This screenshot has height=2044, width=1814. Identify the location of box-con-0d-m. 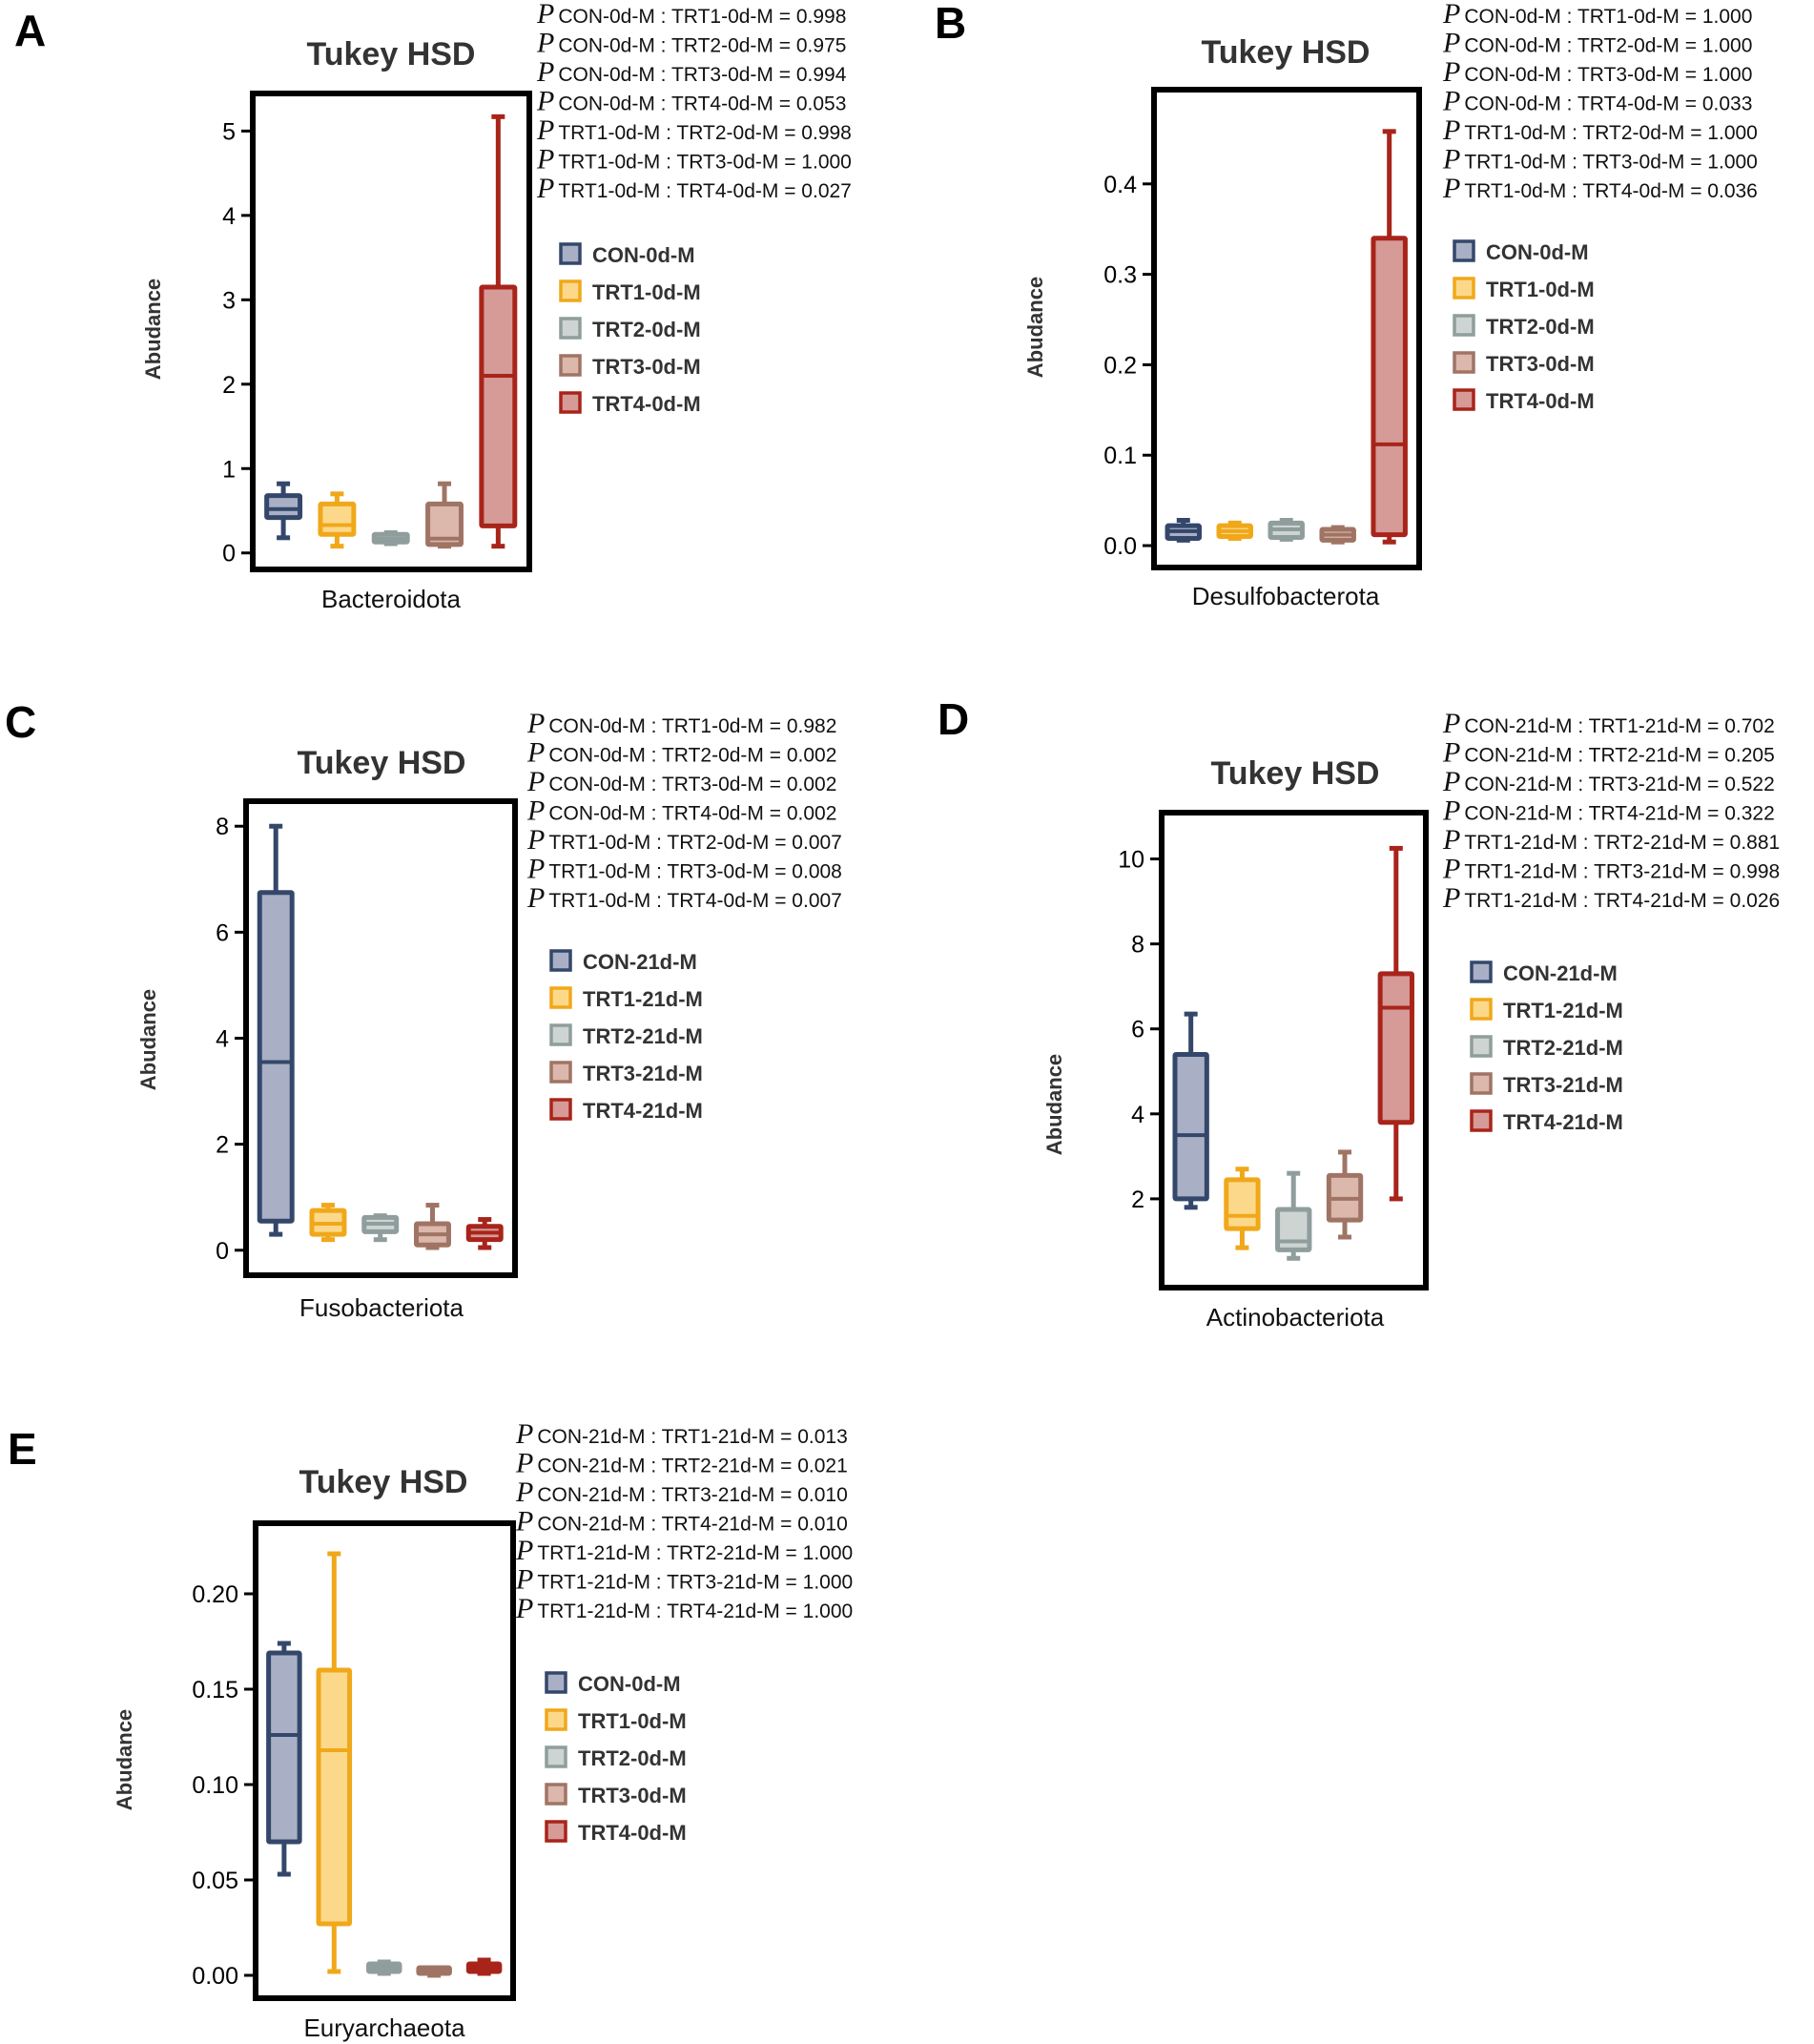
(283, 511).